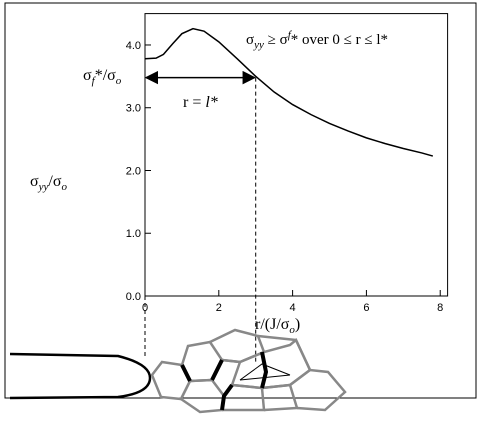  I want to click on x-tick-label: 6, so click(366, 308).